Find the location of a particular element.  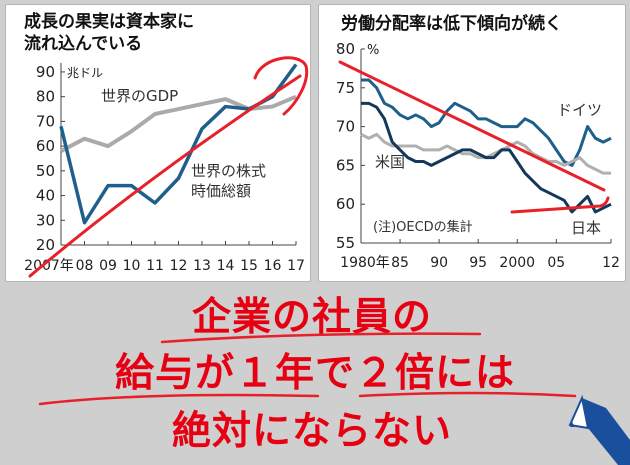

left-y-tick-label: 50 is located at coordinates (45, 171).